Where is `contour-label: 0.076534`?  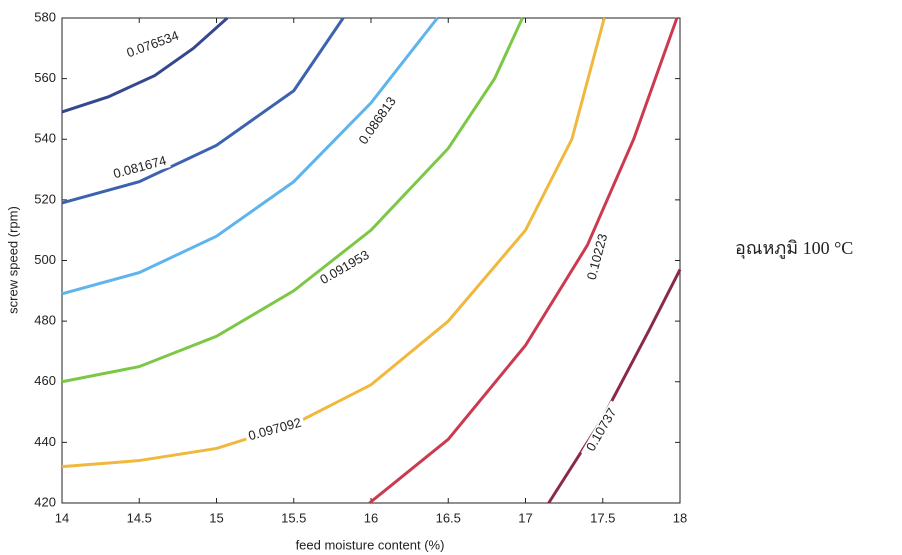 contour-label: 0.076534 is located at coordinates (153, 44).